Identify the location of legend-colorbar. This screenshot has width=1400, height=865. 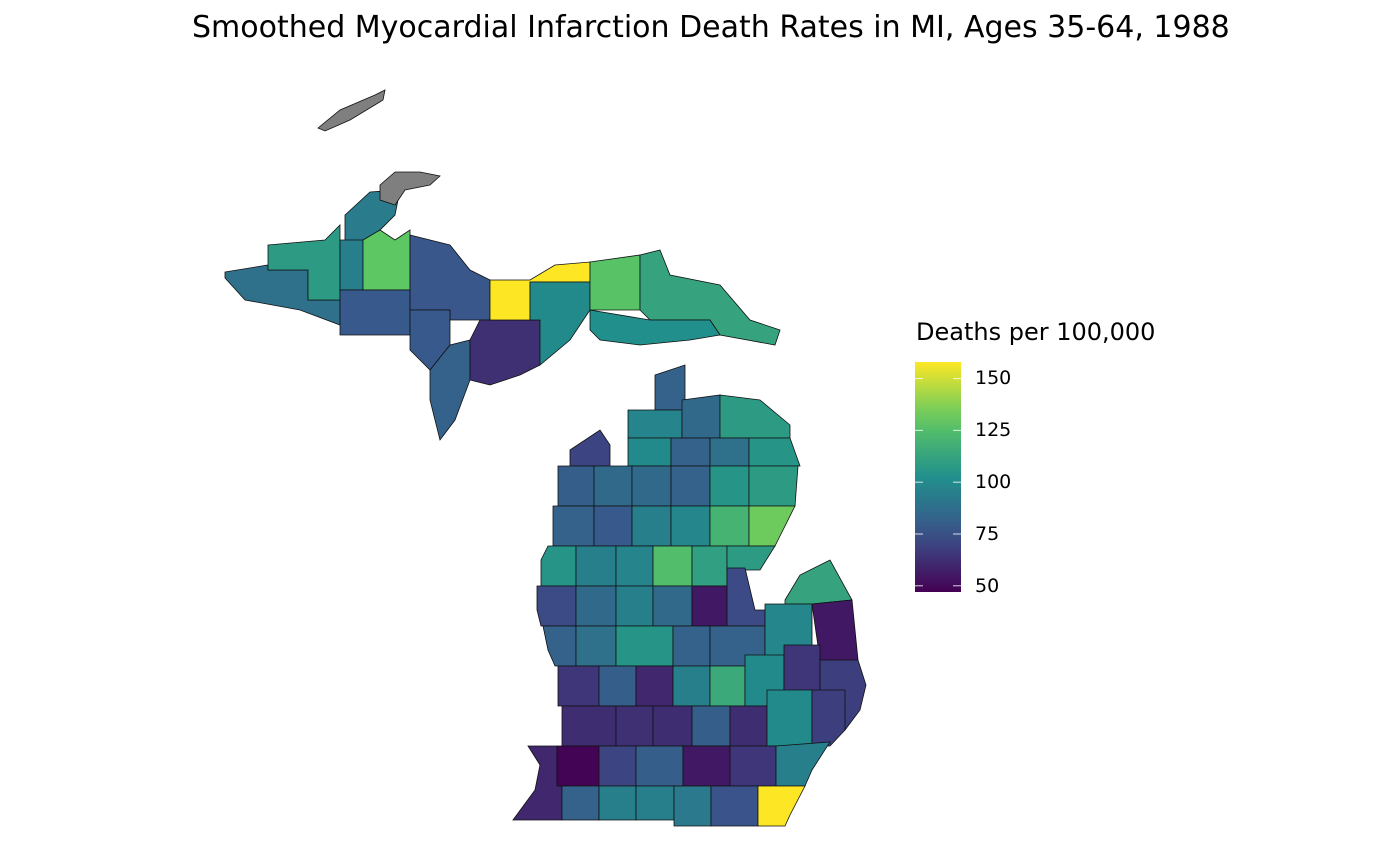
(938, 477).